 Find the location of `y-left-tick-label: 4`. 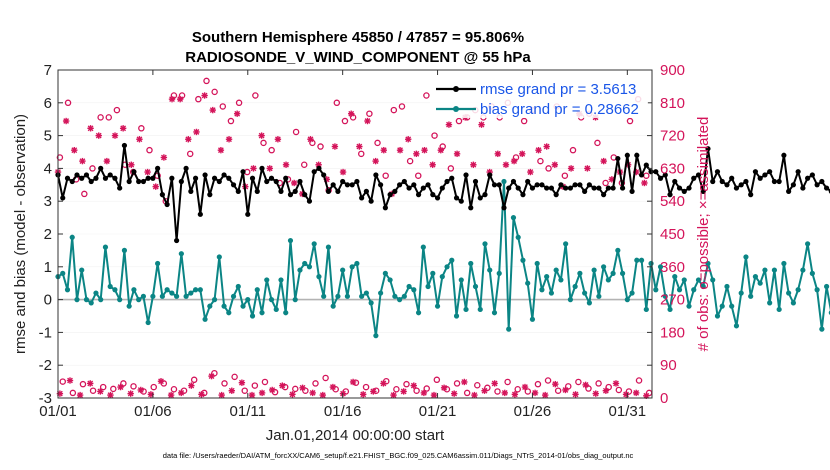

y-left-tick-label: 4 is located at coordinates (48, 168).